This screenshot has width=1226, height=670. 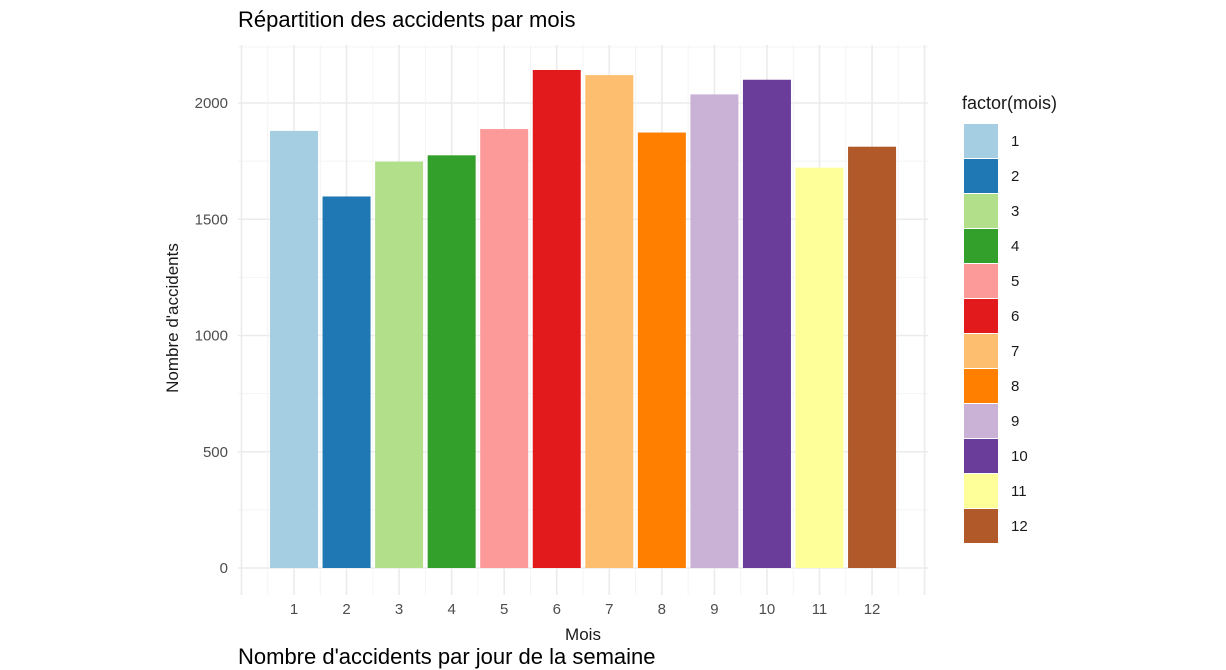 I want to click on x-tick-label: 12, so click(x=872, y=609).